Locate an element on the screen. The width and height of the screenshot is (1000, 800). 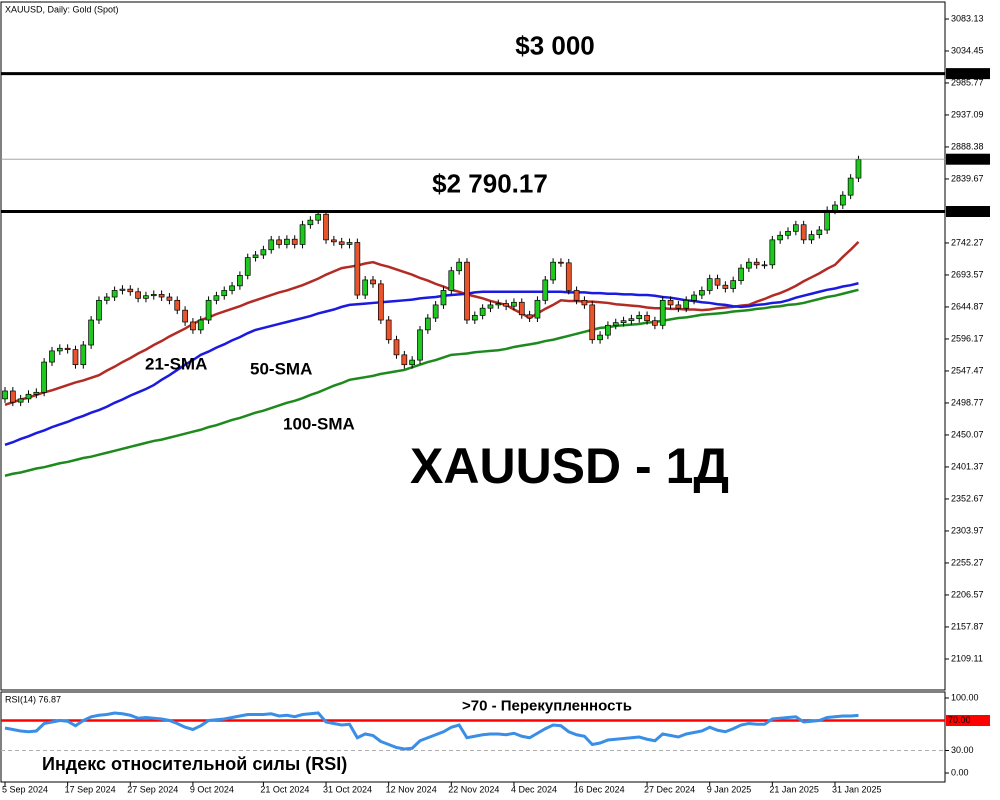
y-tick-label: 2693.57 is located at coordinates (967, 274).